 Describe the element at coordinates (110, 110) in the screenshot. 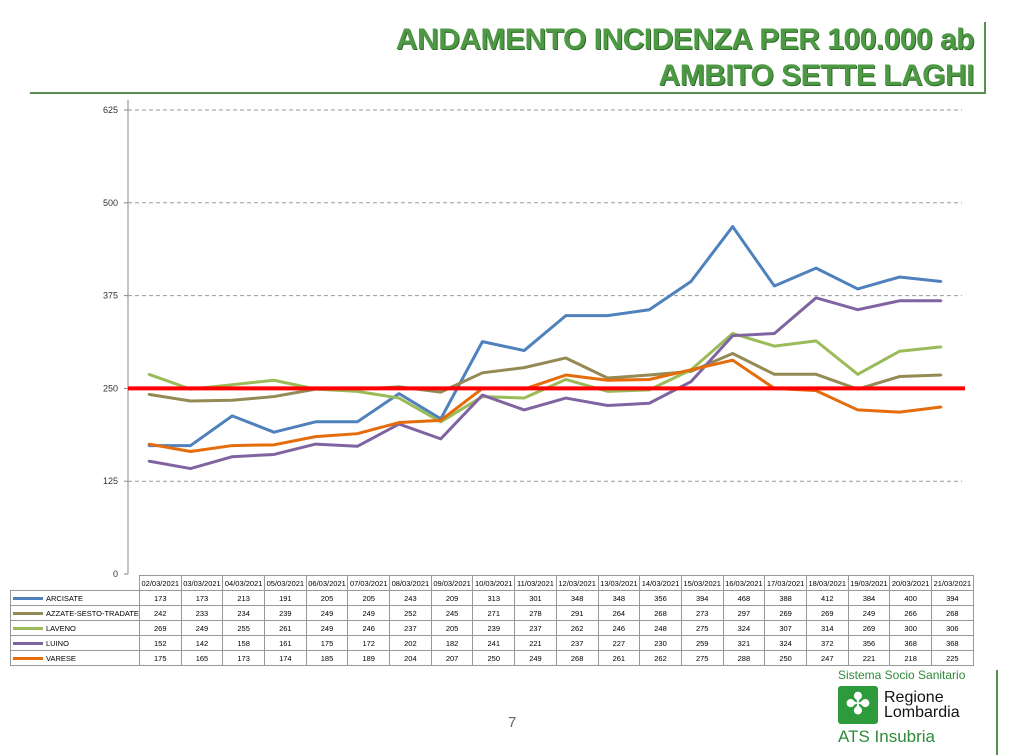

I see `y-tick-label: 625` at that location.